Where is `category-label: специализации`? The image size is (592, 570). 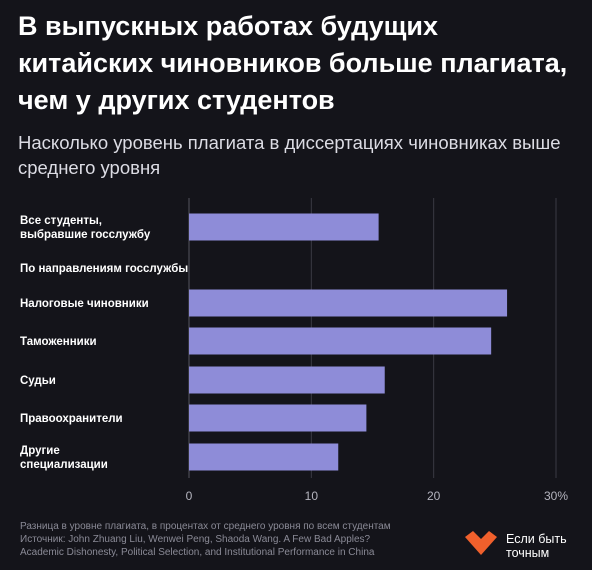 category-label: специализации is located at coordinates (64, 465).